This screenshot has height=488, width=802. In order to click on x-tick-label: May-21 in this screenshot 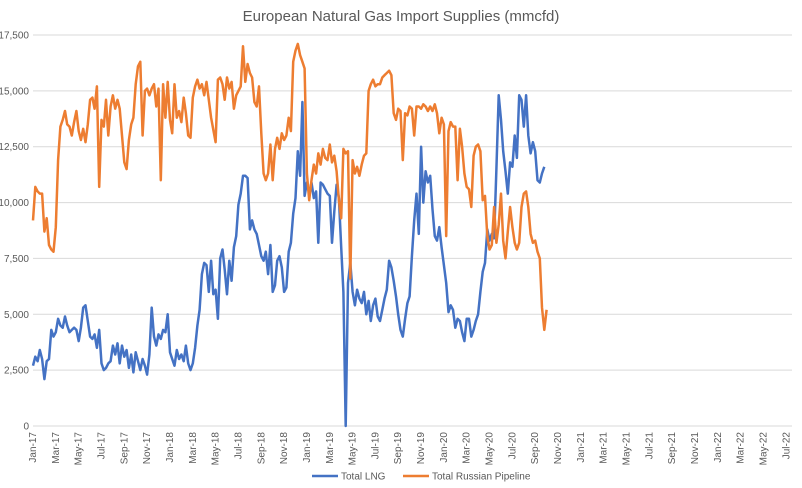, I will do `click(627, 449)`.